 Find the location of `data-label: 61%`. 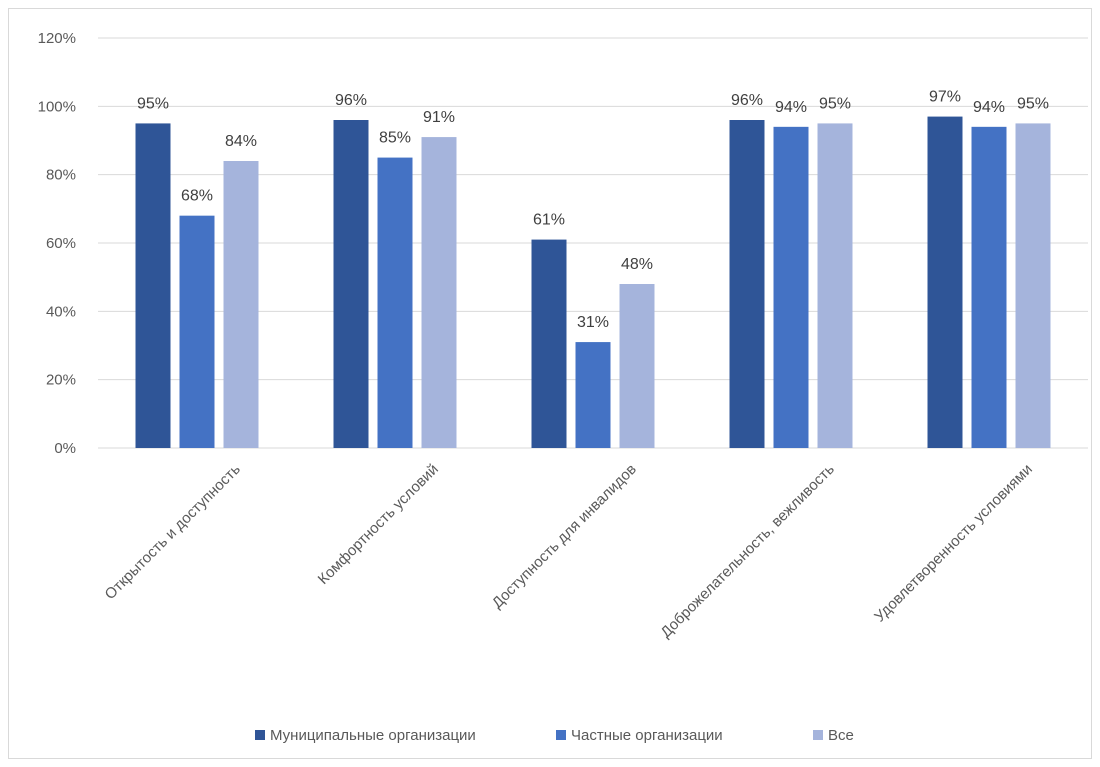

data-label: 61% is located at coordinates (549, 220).